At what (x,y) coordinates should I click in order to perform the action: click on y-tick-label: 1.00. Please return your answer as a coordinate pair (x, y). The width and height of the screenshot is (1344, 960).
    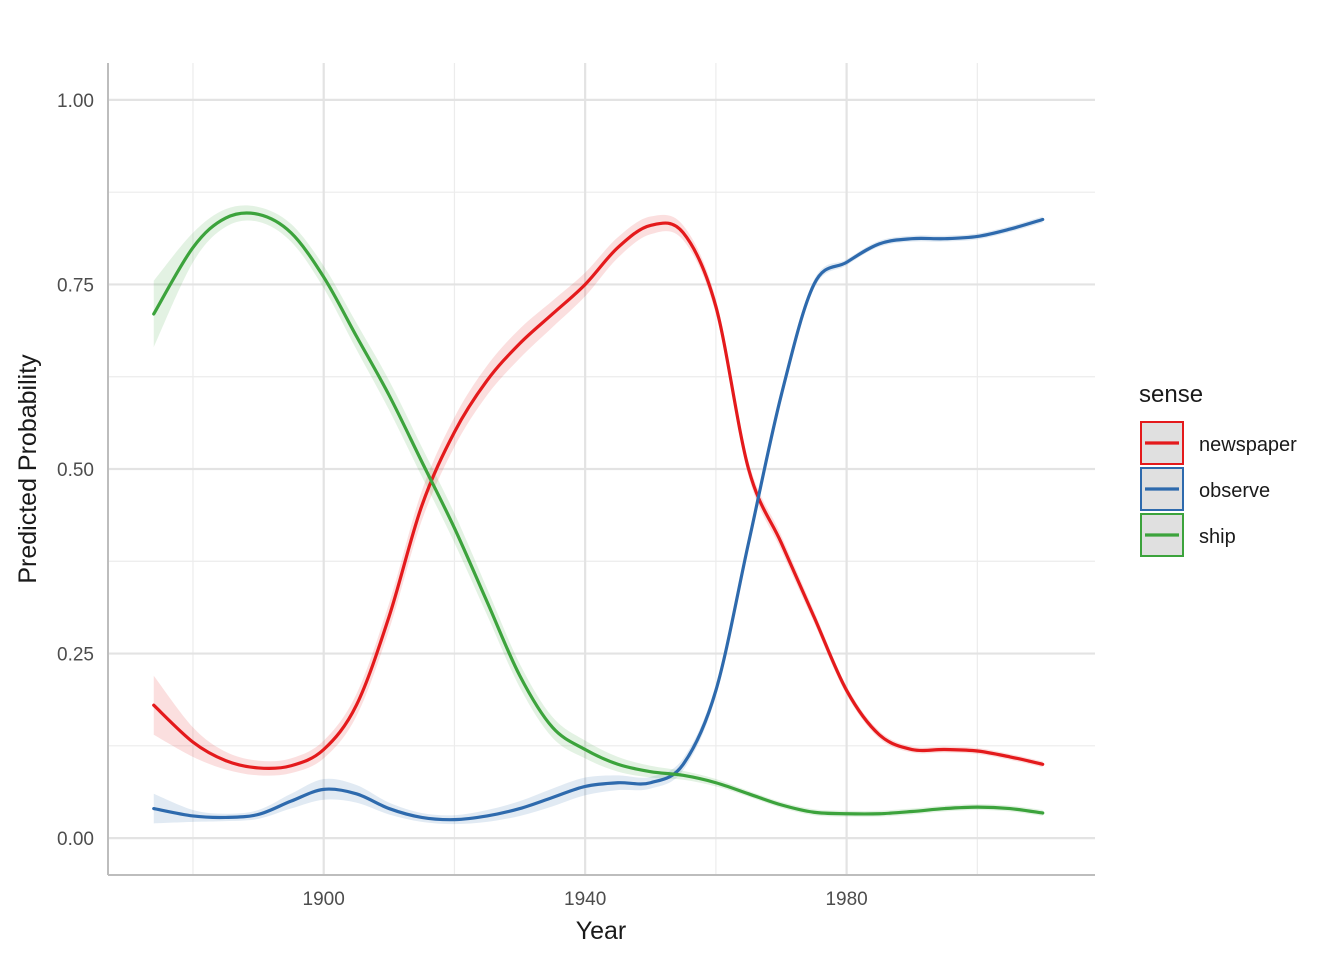
    Looking at the image, I should click on (75, 101).